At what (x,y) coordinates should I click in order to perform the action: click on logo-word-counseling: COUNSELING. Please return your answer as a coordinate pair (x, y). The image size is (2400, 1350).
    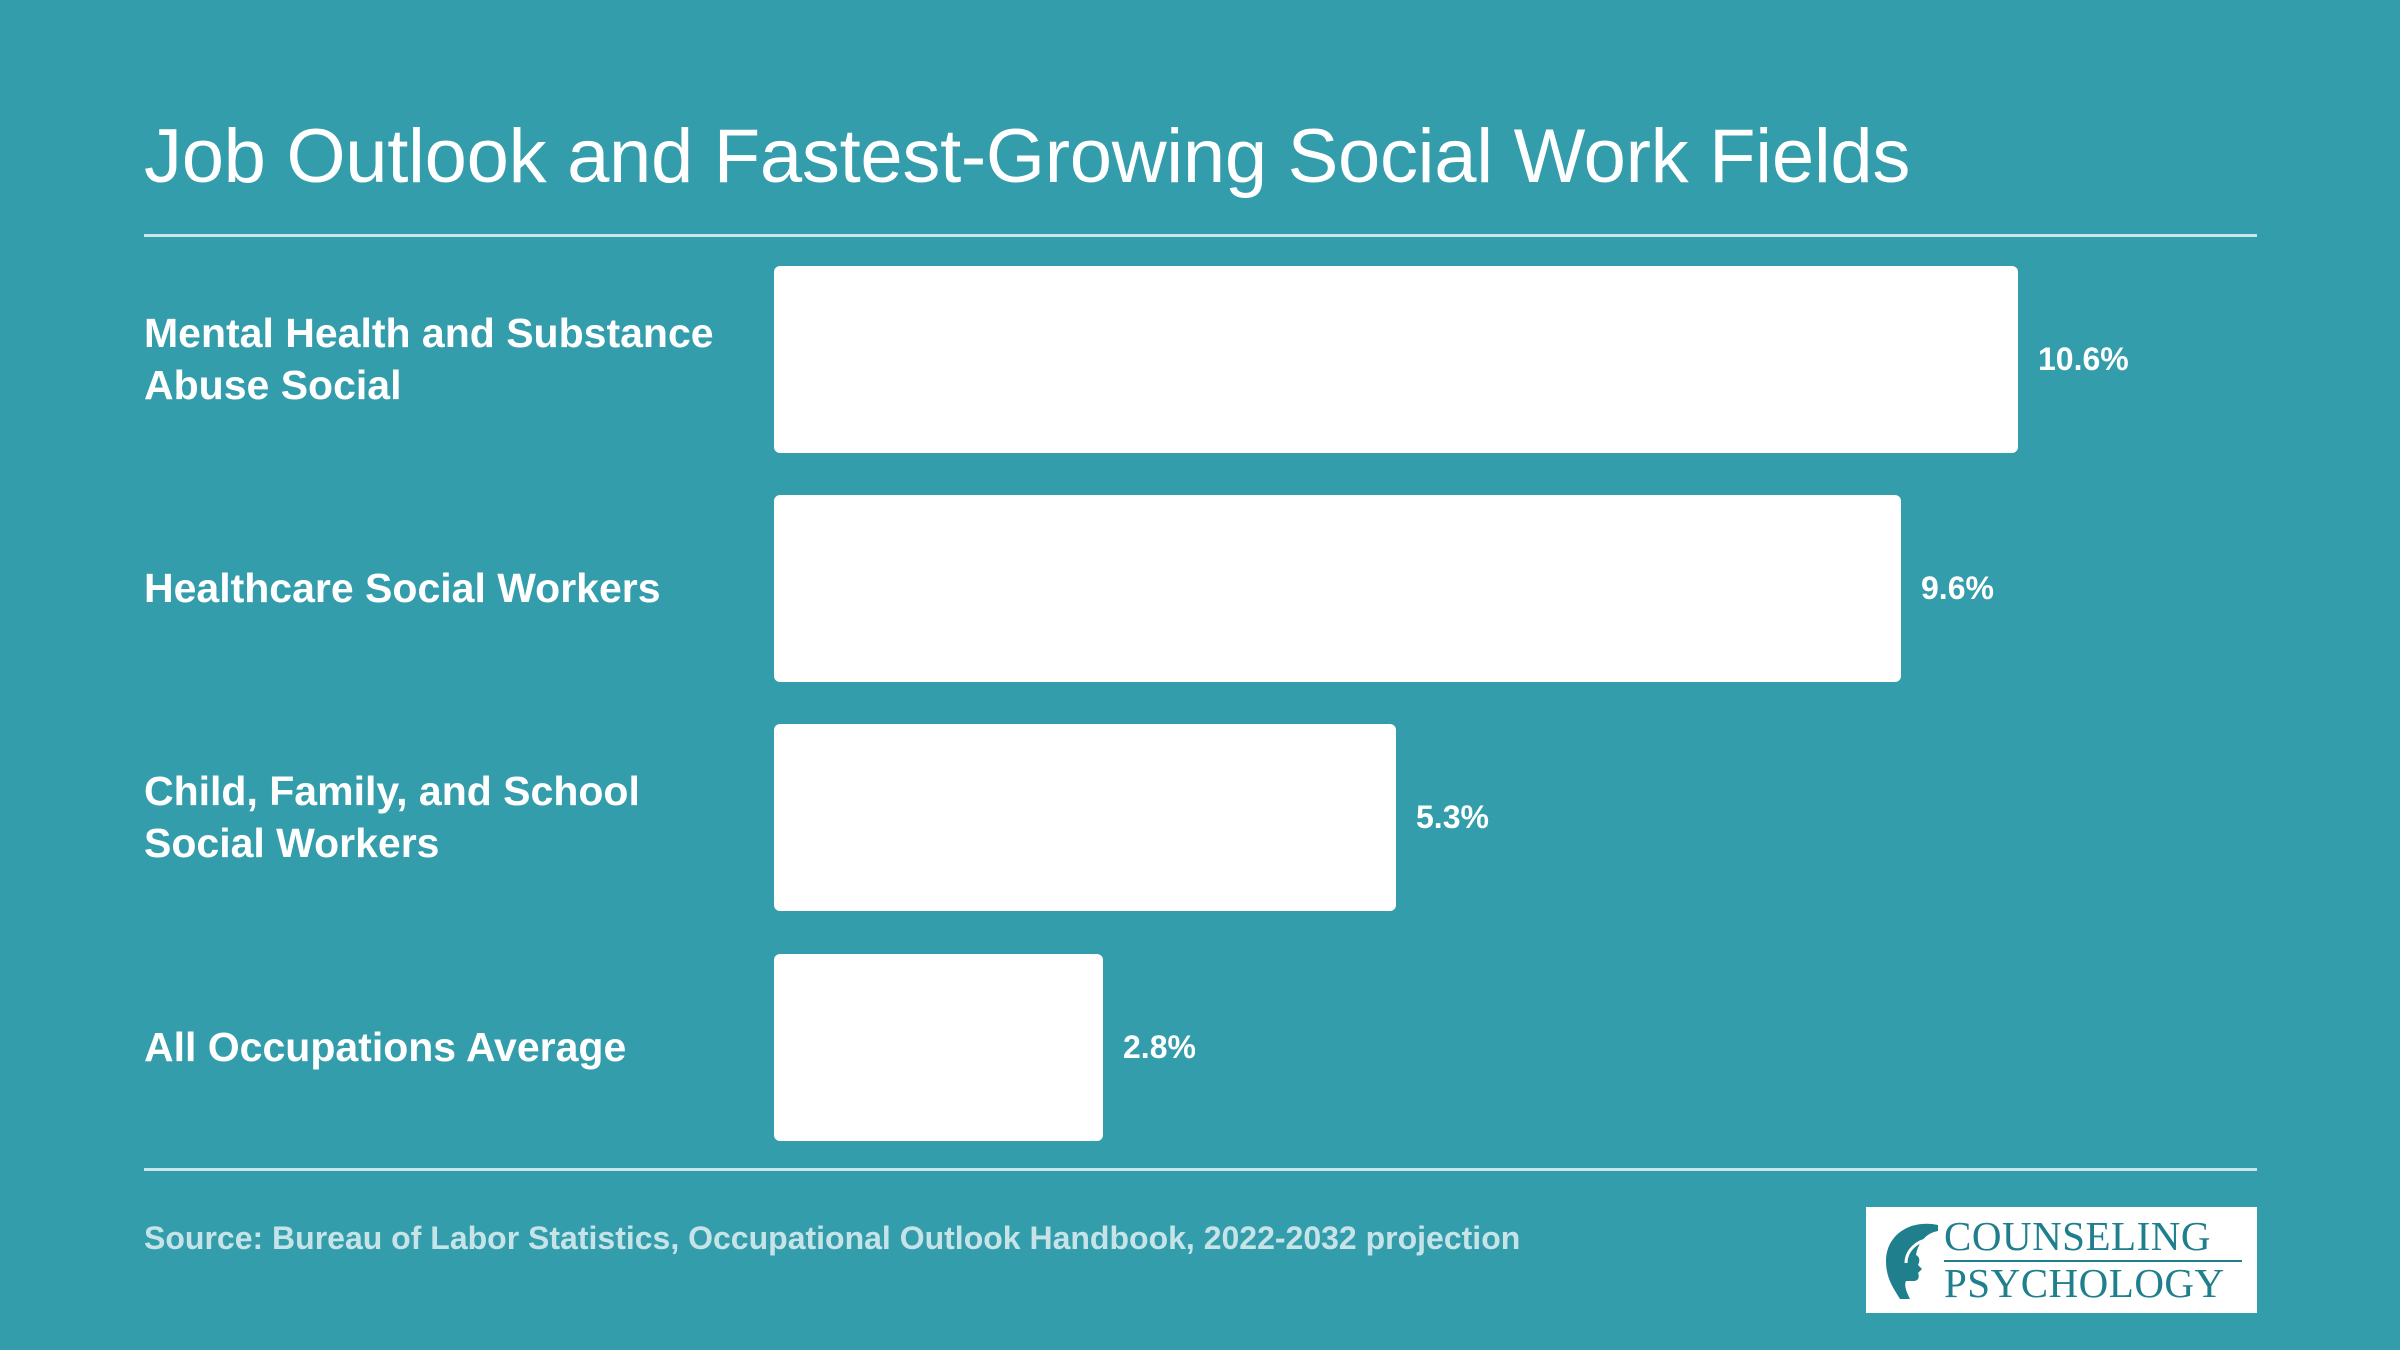
    Looking at the image, I should click on (2077, 1236).